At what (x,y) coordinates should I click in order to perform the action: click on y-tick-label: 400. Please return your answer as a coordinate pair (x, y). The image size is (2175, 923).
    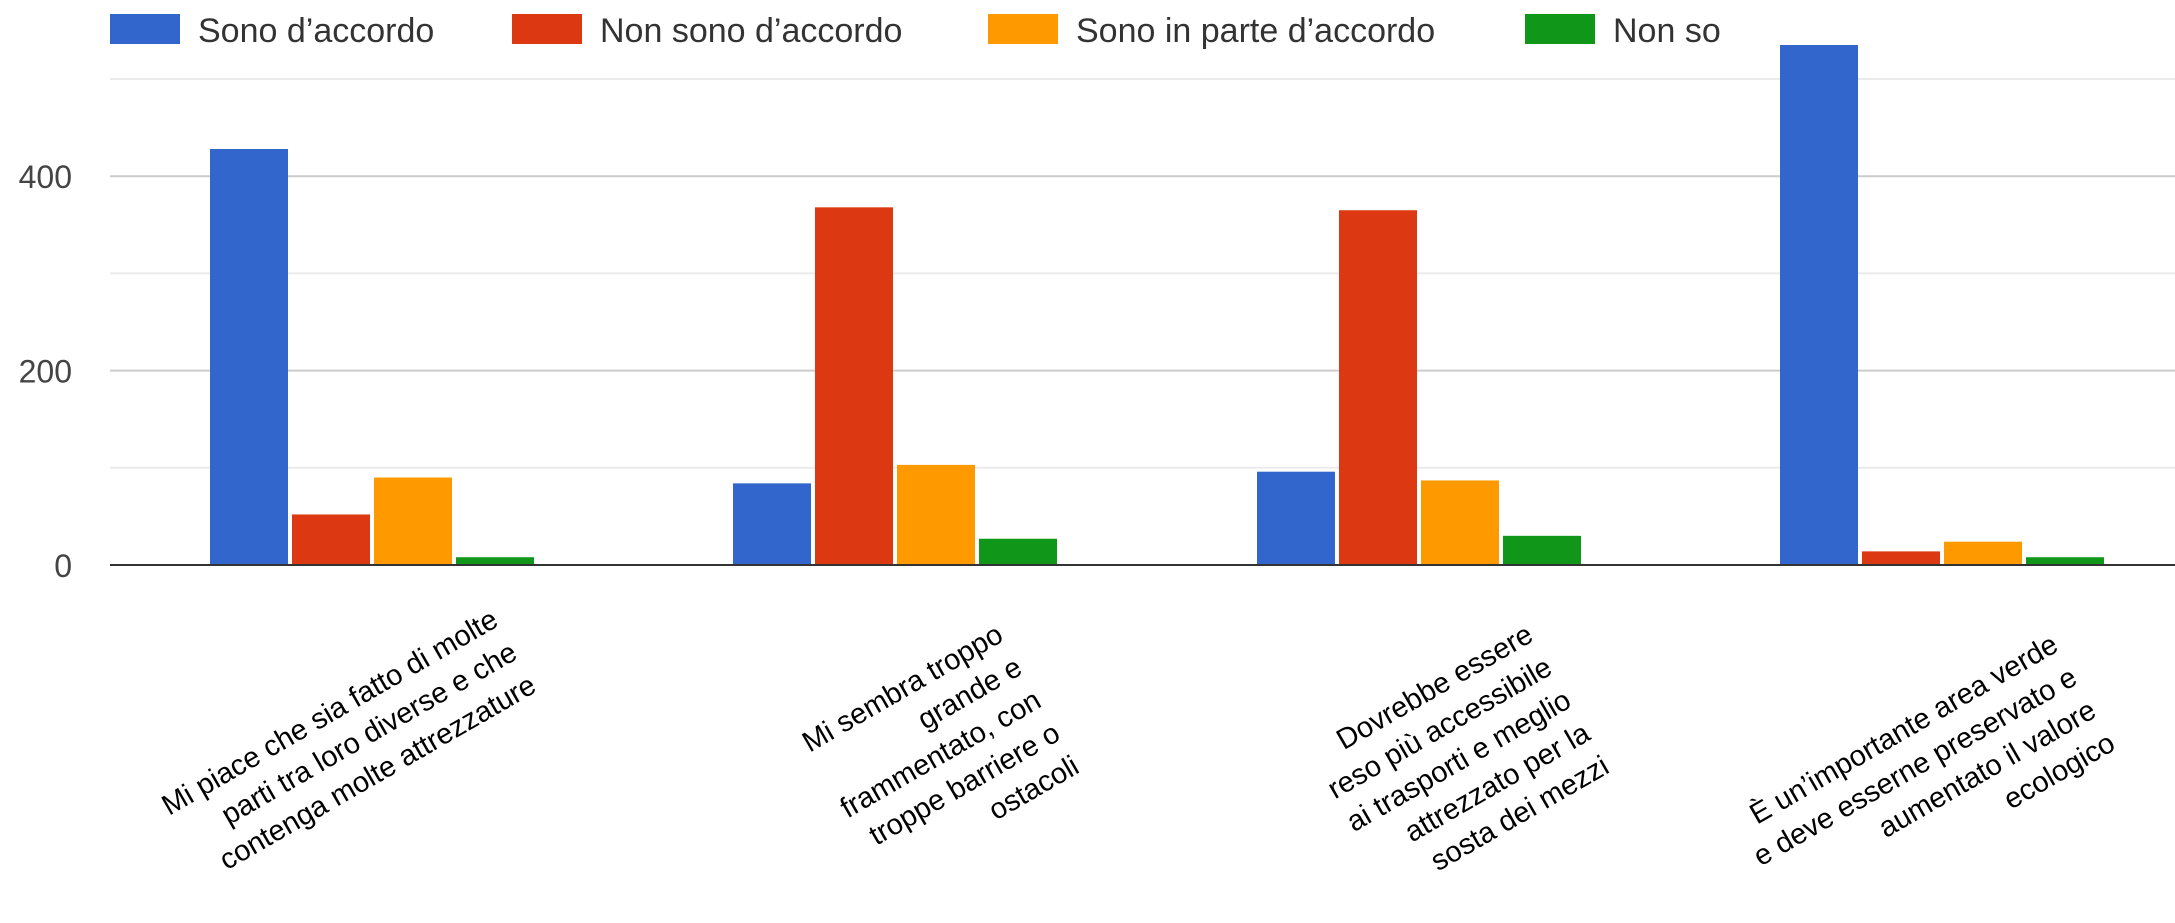
    Looking at the image, I should click on (45, 177).